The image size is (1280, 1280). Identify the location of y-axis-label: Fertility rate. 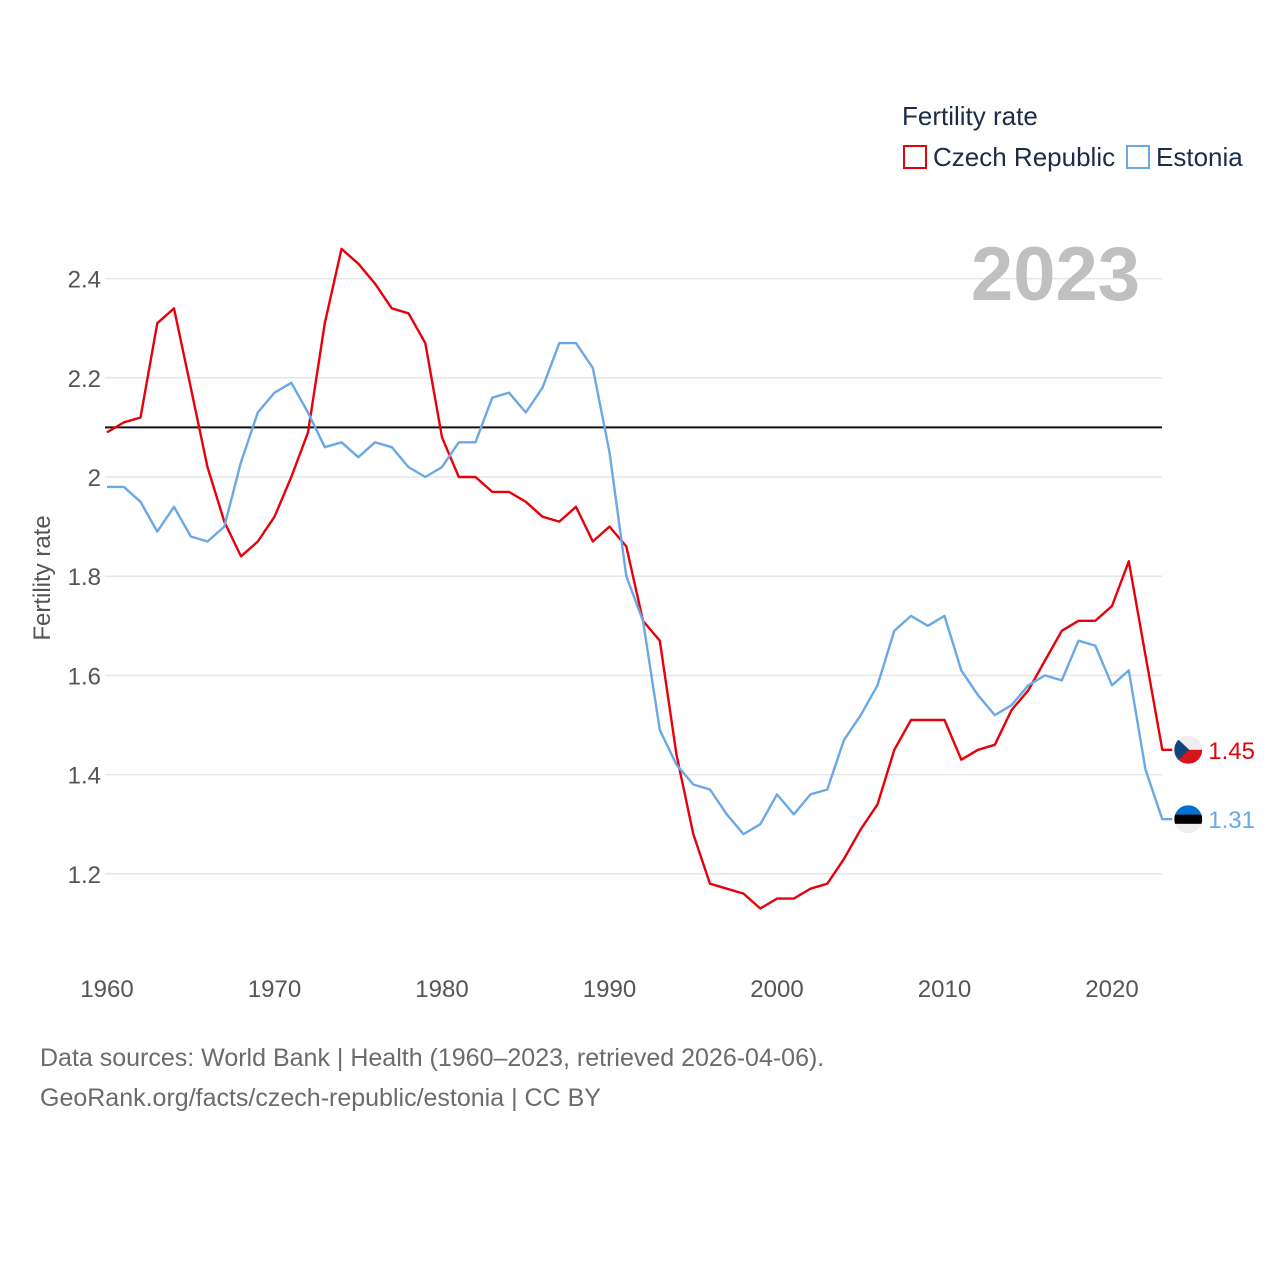
(42, 577).